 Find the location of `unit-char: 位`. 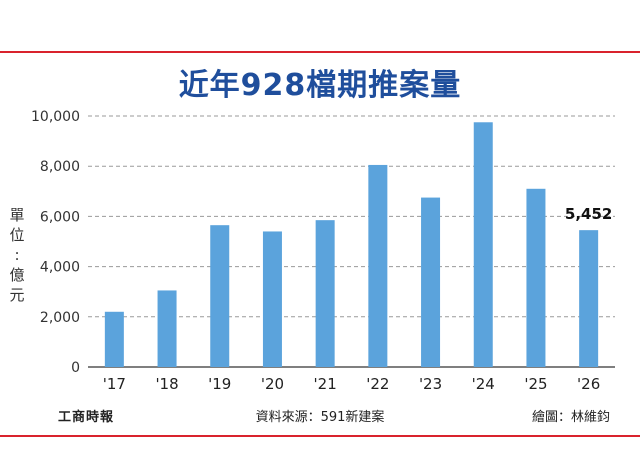

unit-char: 位 is located at coordinates (17, 235).